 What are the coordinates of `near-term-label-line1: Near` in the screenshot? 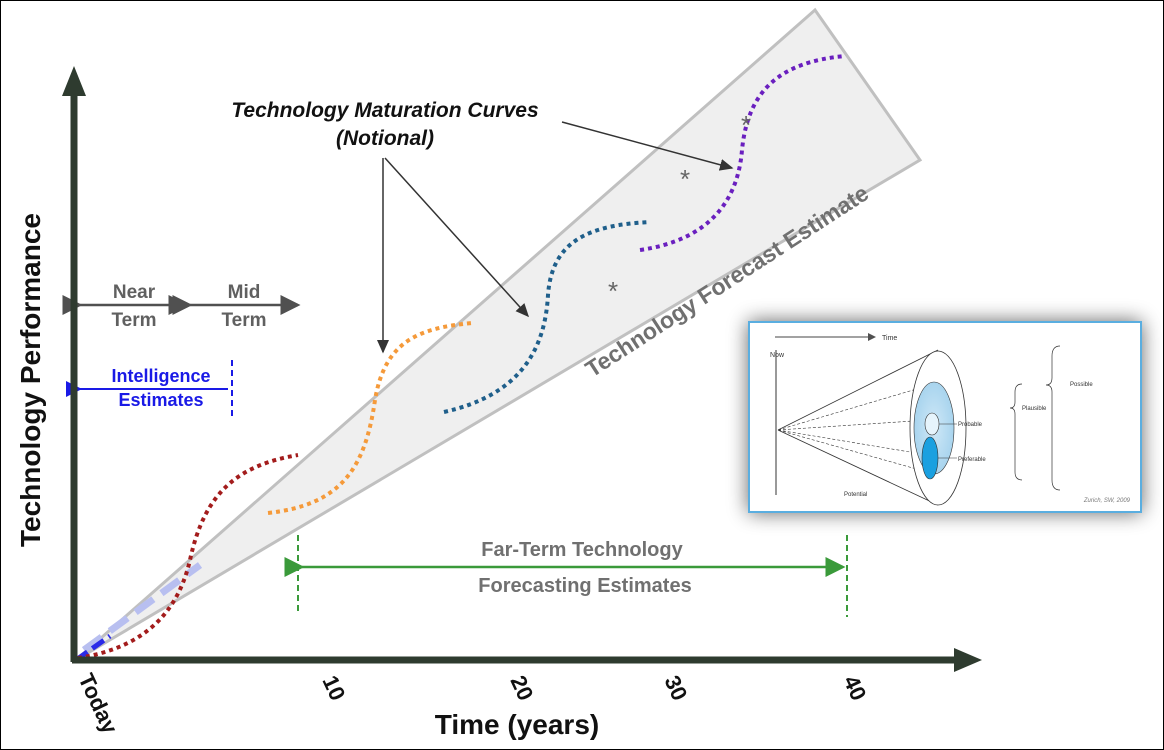 It's located at (134, 292).